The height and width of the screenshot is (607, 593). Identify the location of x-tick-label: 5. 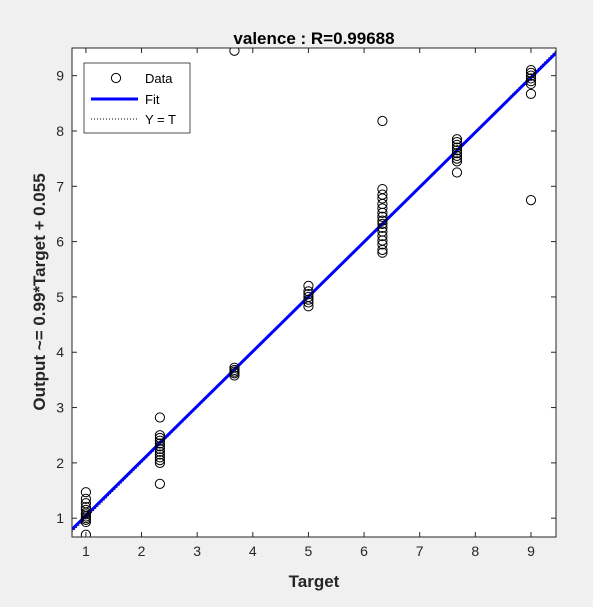
(309, 551).